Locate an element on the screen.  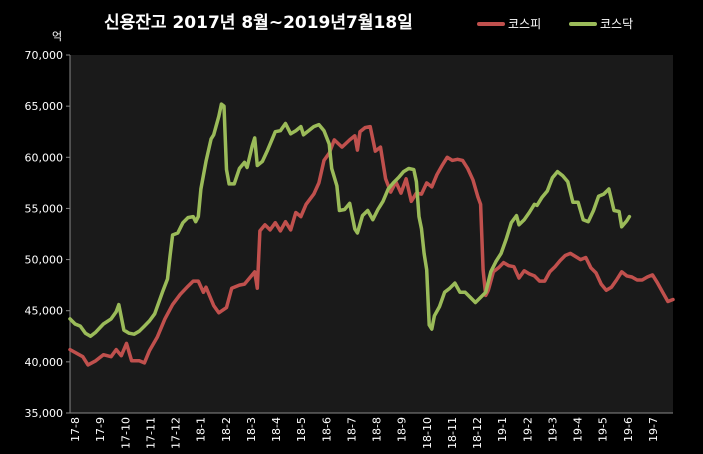
x-tick-label: 17-12 is located at coordinates (176, 433).